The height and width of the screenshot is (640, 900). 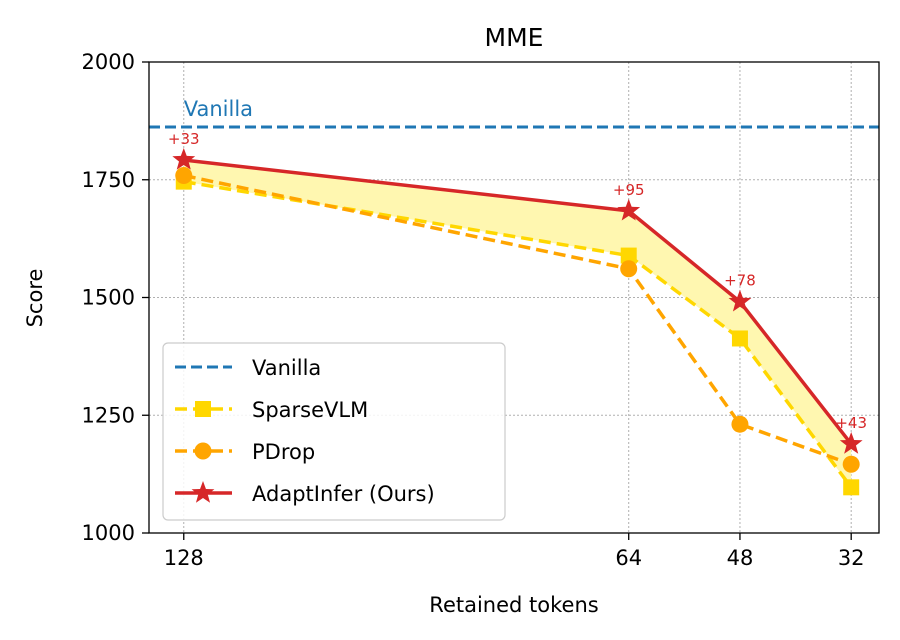 I want to click on legend: Vanilla SparseVLM PDrop AdaptInfer (Ours), so click(x=334, y=431).